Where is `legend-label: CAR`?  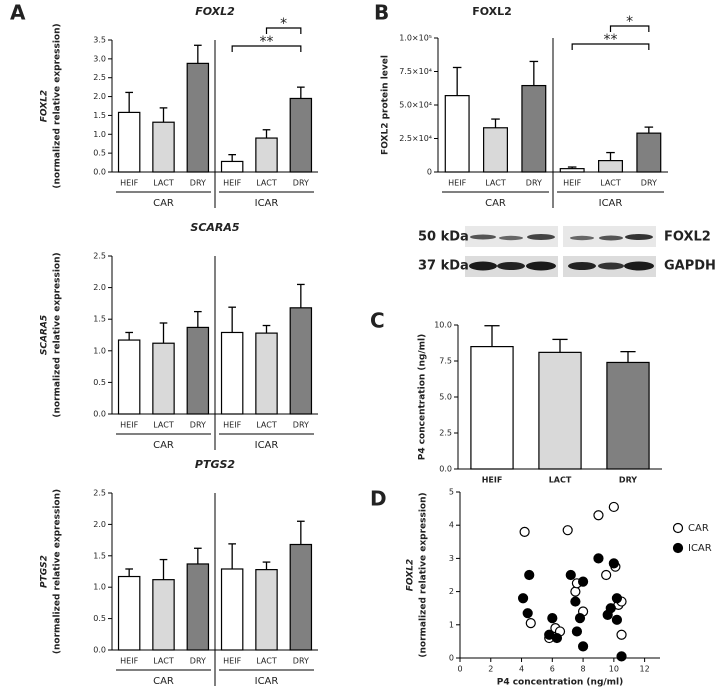
legend-label: CAR is located at coordinates (698, 528).